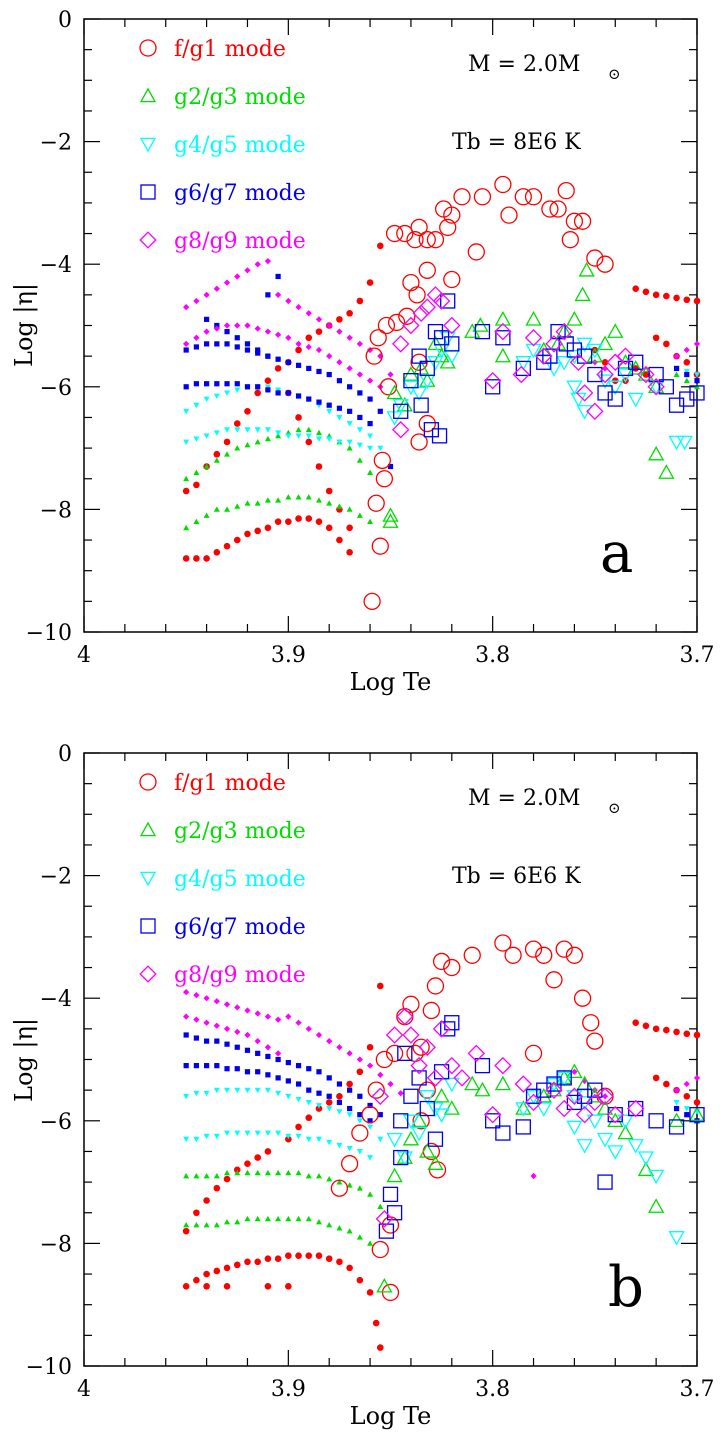 The width and height of the screenshot is (722, 1448). Describe the element at coordinates (441, 451) in the screenshot. I see `series-g2-g3-mode` at that location.